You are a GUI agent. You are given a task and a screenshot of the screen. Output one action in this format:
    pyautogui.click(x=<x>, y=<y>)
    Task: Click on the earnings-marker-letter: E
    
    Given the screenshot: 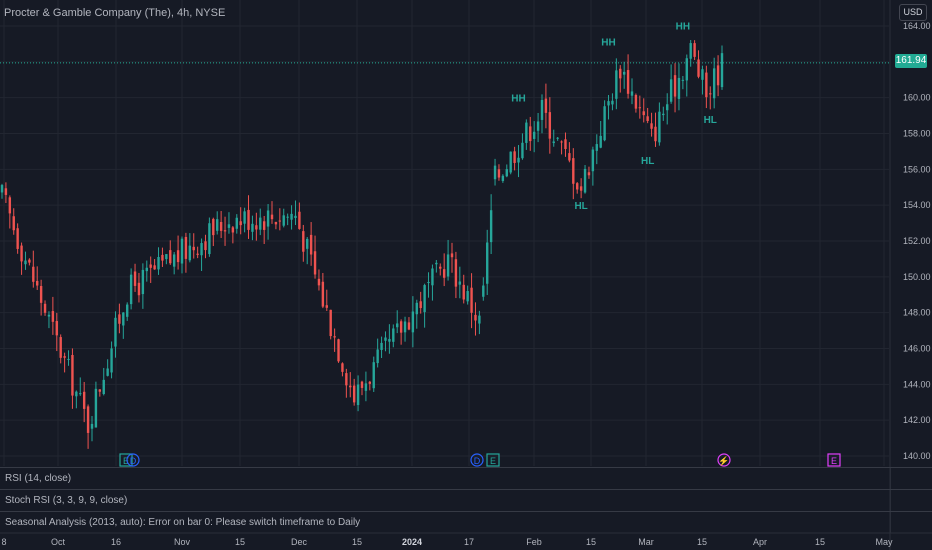 What is the action you would take?
    pyautogui.click(x=126, y=461)
    